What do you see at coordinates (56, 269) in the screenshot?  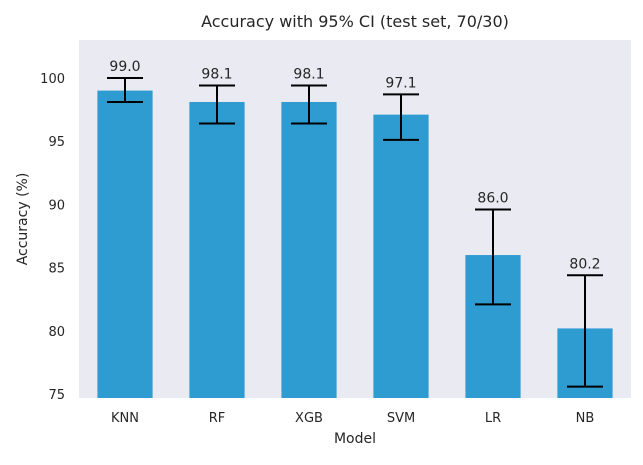 I see `y-tick-label-85: 85` at bounding box center [56, 269].